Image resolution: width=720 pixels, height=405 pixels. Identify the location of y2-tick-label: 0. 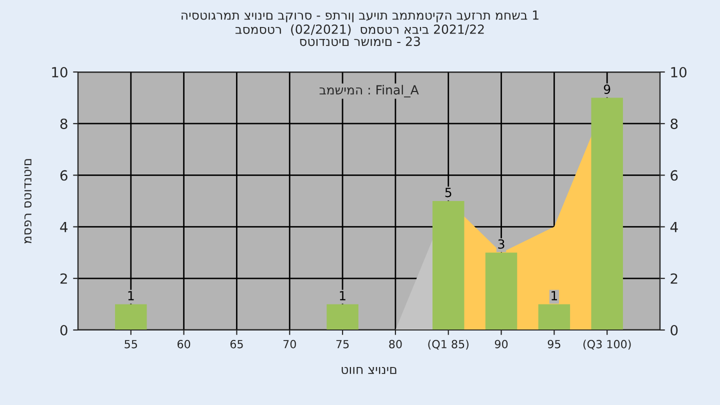
(674, 330).